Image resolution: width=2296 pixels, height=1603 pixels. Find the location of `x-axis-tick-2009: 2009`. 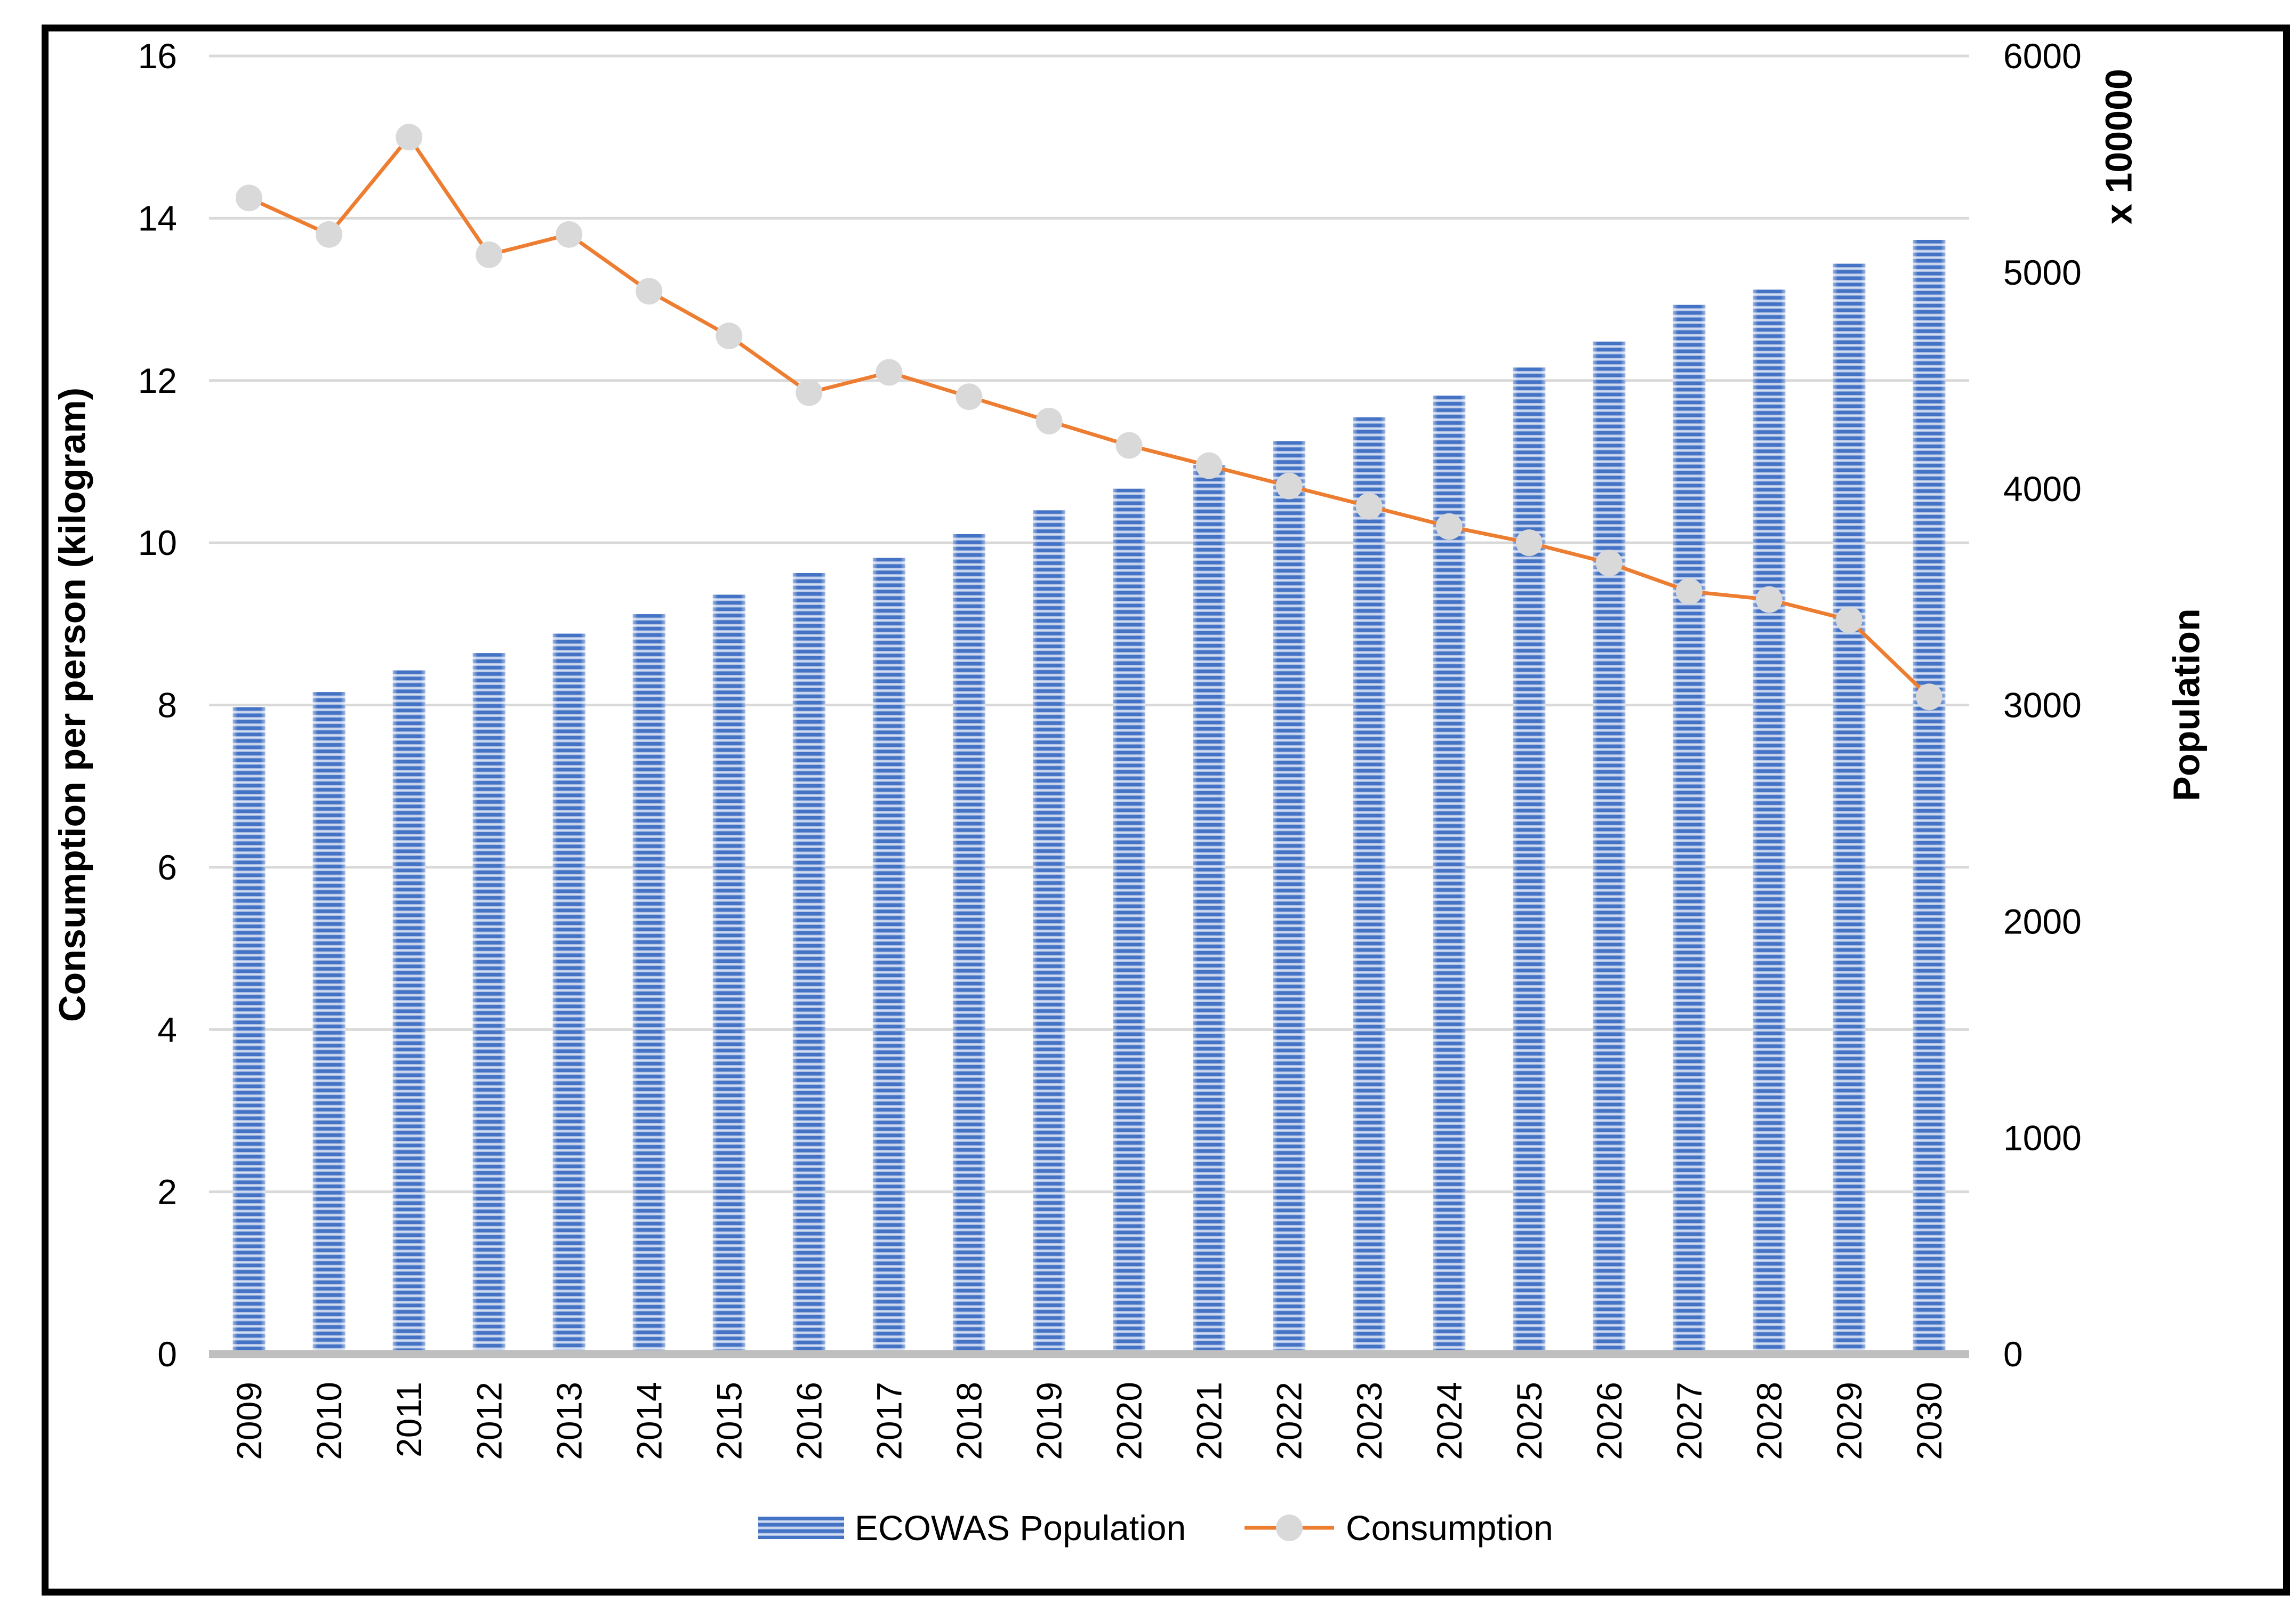

x-axis-tick-2009: 2009 is located at coordinates (249, 1421).